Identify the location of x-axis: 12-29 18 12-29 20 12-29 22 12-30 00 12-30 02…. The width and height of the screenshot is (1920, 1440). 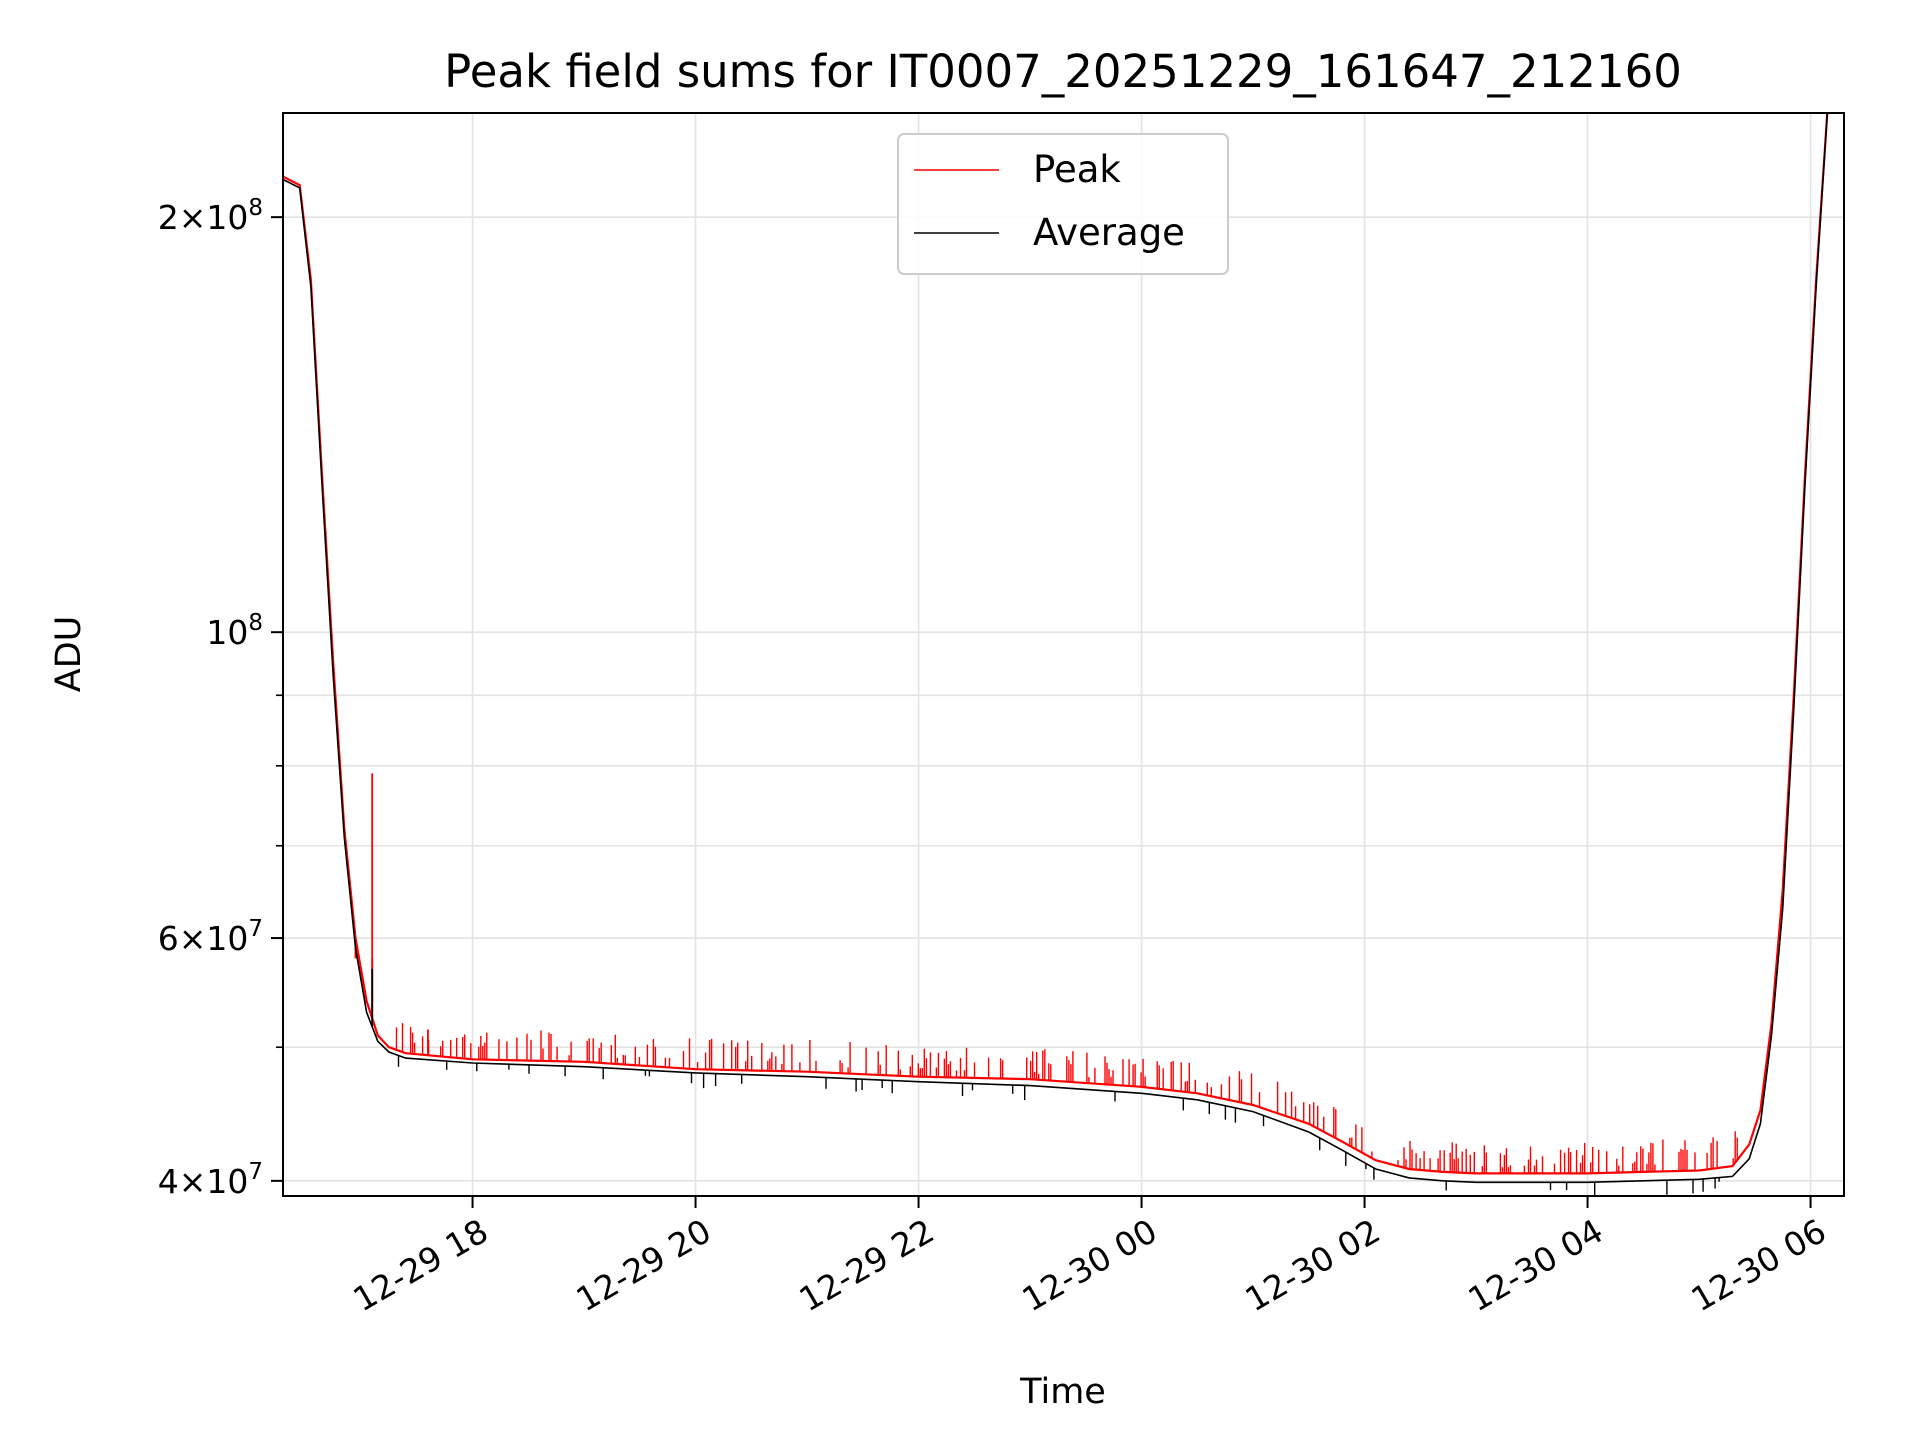
(1090, 1257).